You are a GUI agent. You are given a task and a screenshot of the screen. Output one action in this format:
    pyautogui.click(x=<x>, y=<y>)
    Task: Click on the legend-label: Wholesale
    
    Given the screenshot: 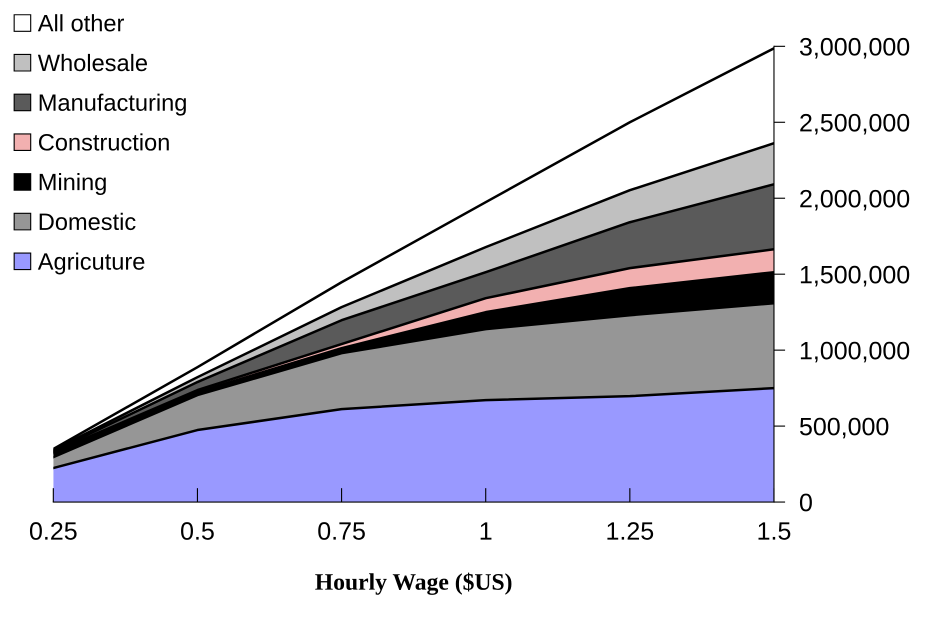 What is the action you would take?
    pyautogui.click(x=92, y=63)
    